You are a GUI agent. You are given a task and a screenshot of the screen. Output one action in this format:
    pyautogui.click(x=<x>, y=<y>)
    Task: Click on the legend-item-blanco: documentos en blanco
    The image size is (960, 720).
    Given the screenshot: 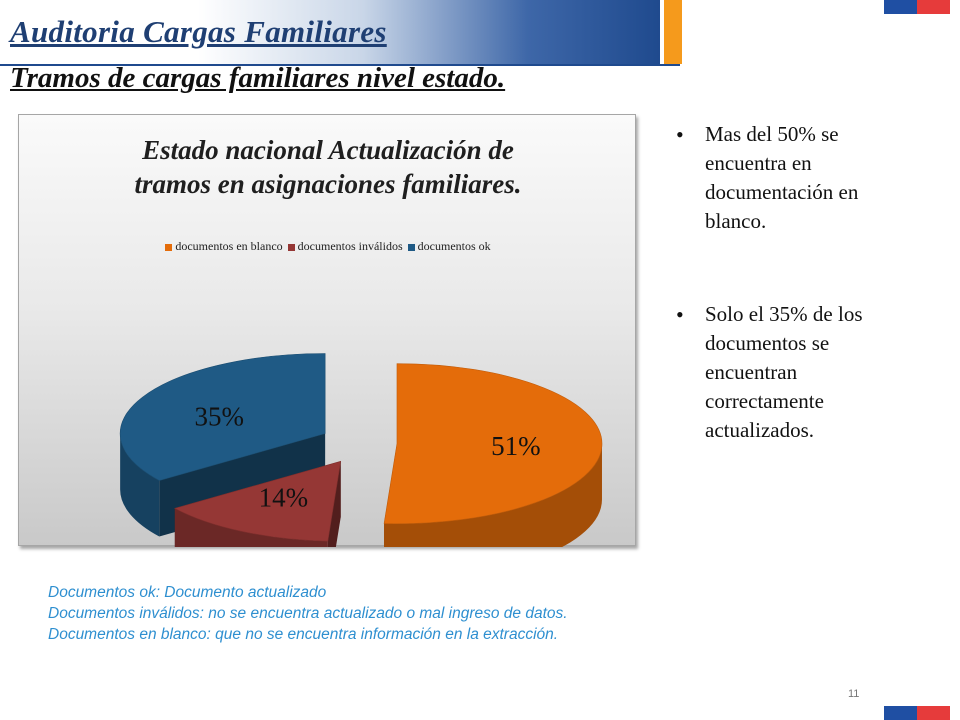 What is the action you would take?
    pyautogui.click(x=224, y=246)
    